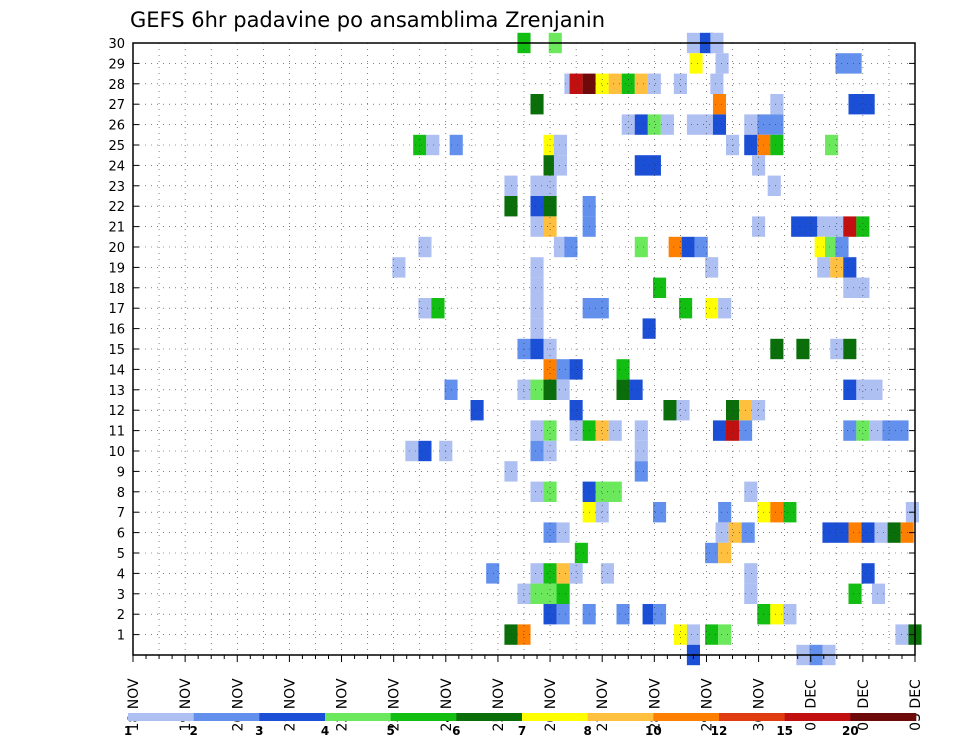  Describe the element at coordinates (116, 268) in the screenshot. I see `y-tick-label: 19` at that location.